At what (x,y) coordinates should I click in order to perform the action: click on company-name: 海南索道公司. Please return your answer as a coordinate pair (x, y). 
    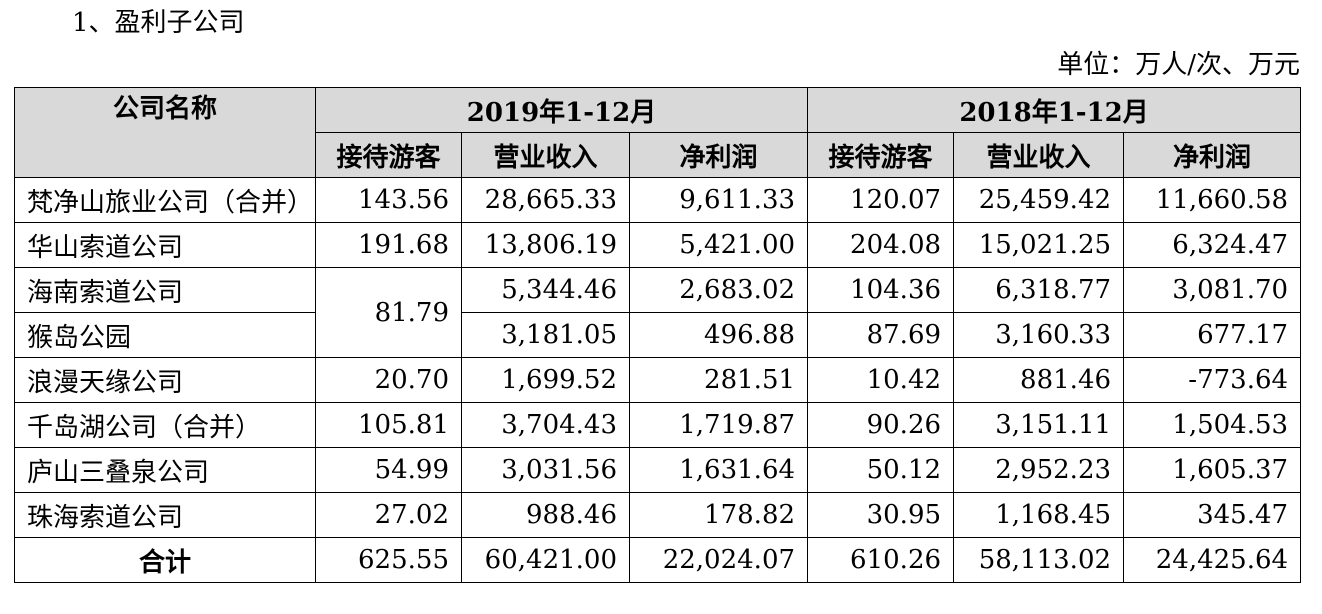
    Looking at the image, I should click on (165, 290).